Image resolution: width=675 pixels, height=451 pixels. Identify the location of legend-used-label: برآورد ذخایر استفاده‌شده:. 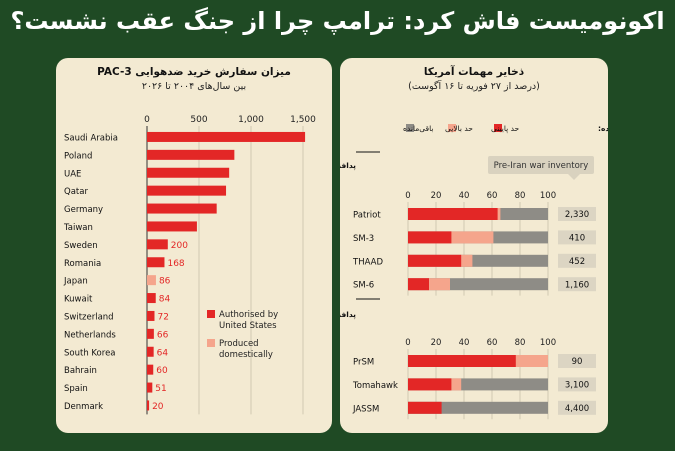
(603, 128).